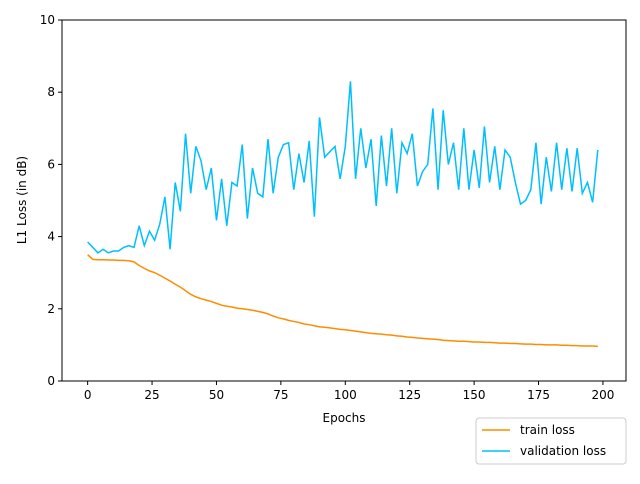 The height and width of the screenshot is (484, 640). Describe the element at coordinates (602, 395) in the screenshot. I see `x-tick-label: 200` at that location.